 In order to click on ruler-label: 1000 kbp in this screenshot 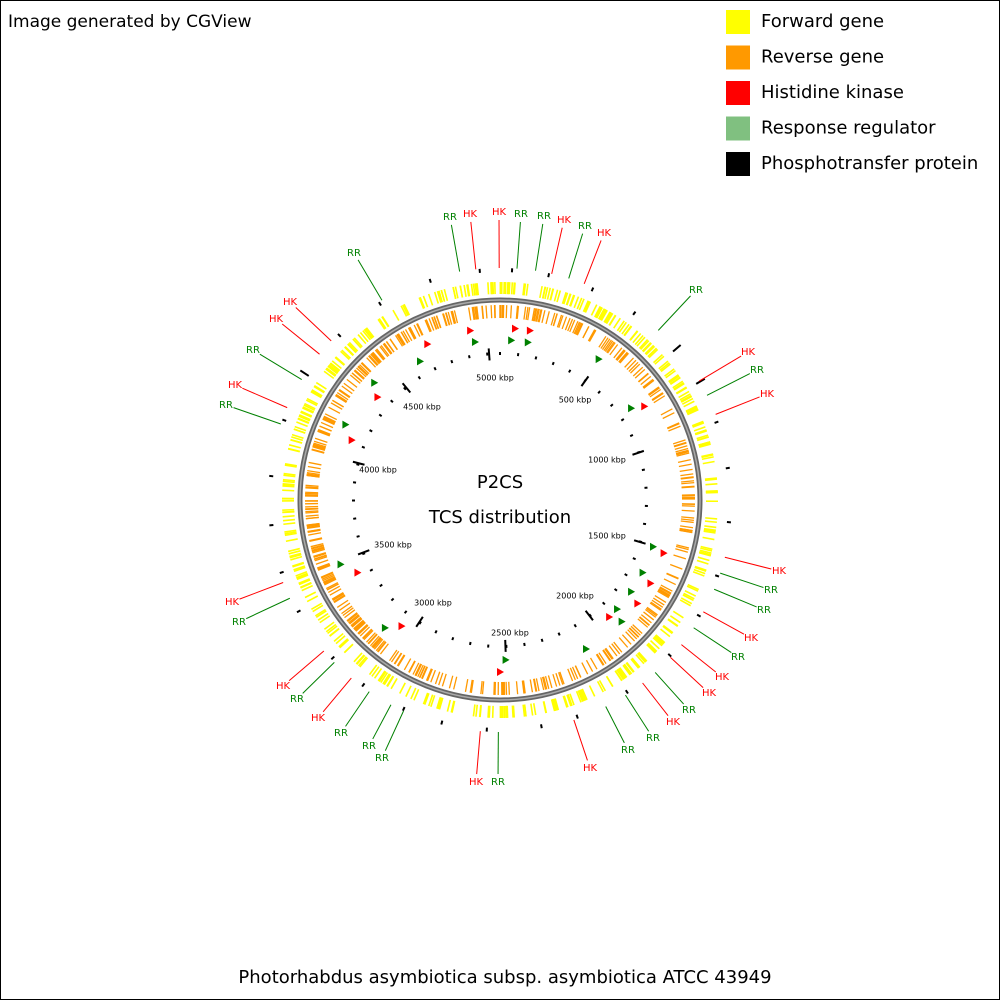, I will do `click(607, 460)`.